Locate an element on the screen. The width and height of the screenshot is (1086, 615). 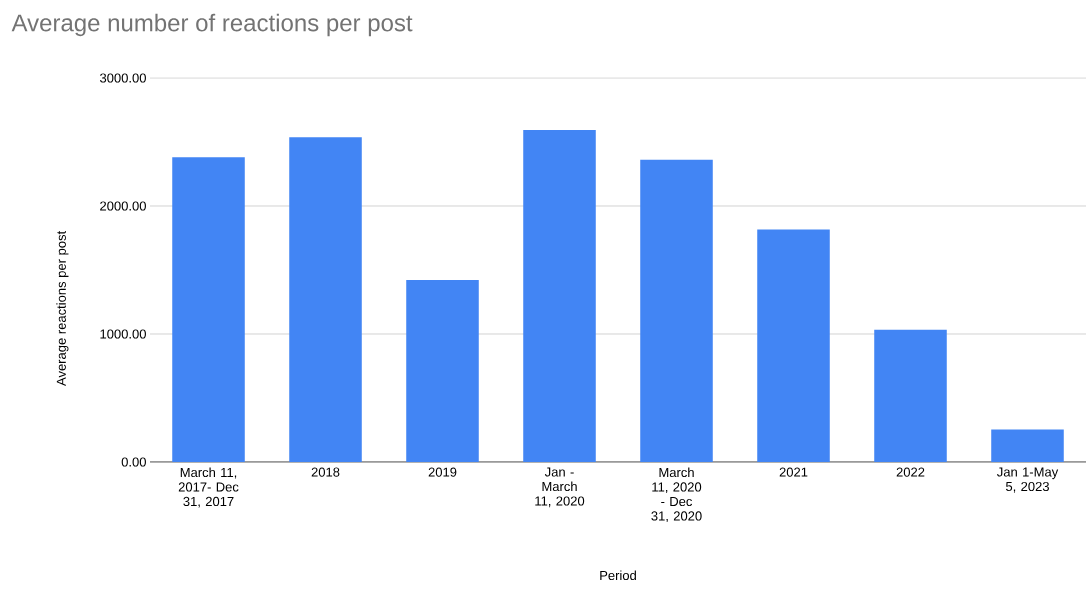
x-tick-label: March 11, 2020 - Dec 31, 2020 is located at coordinates (676, 495).